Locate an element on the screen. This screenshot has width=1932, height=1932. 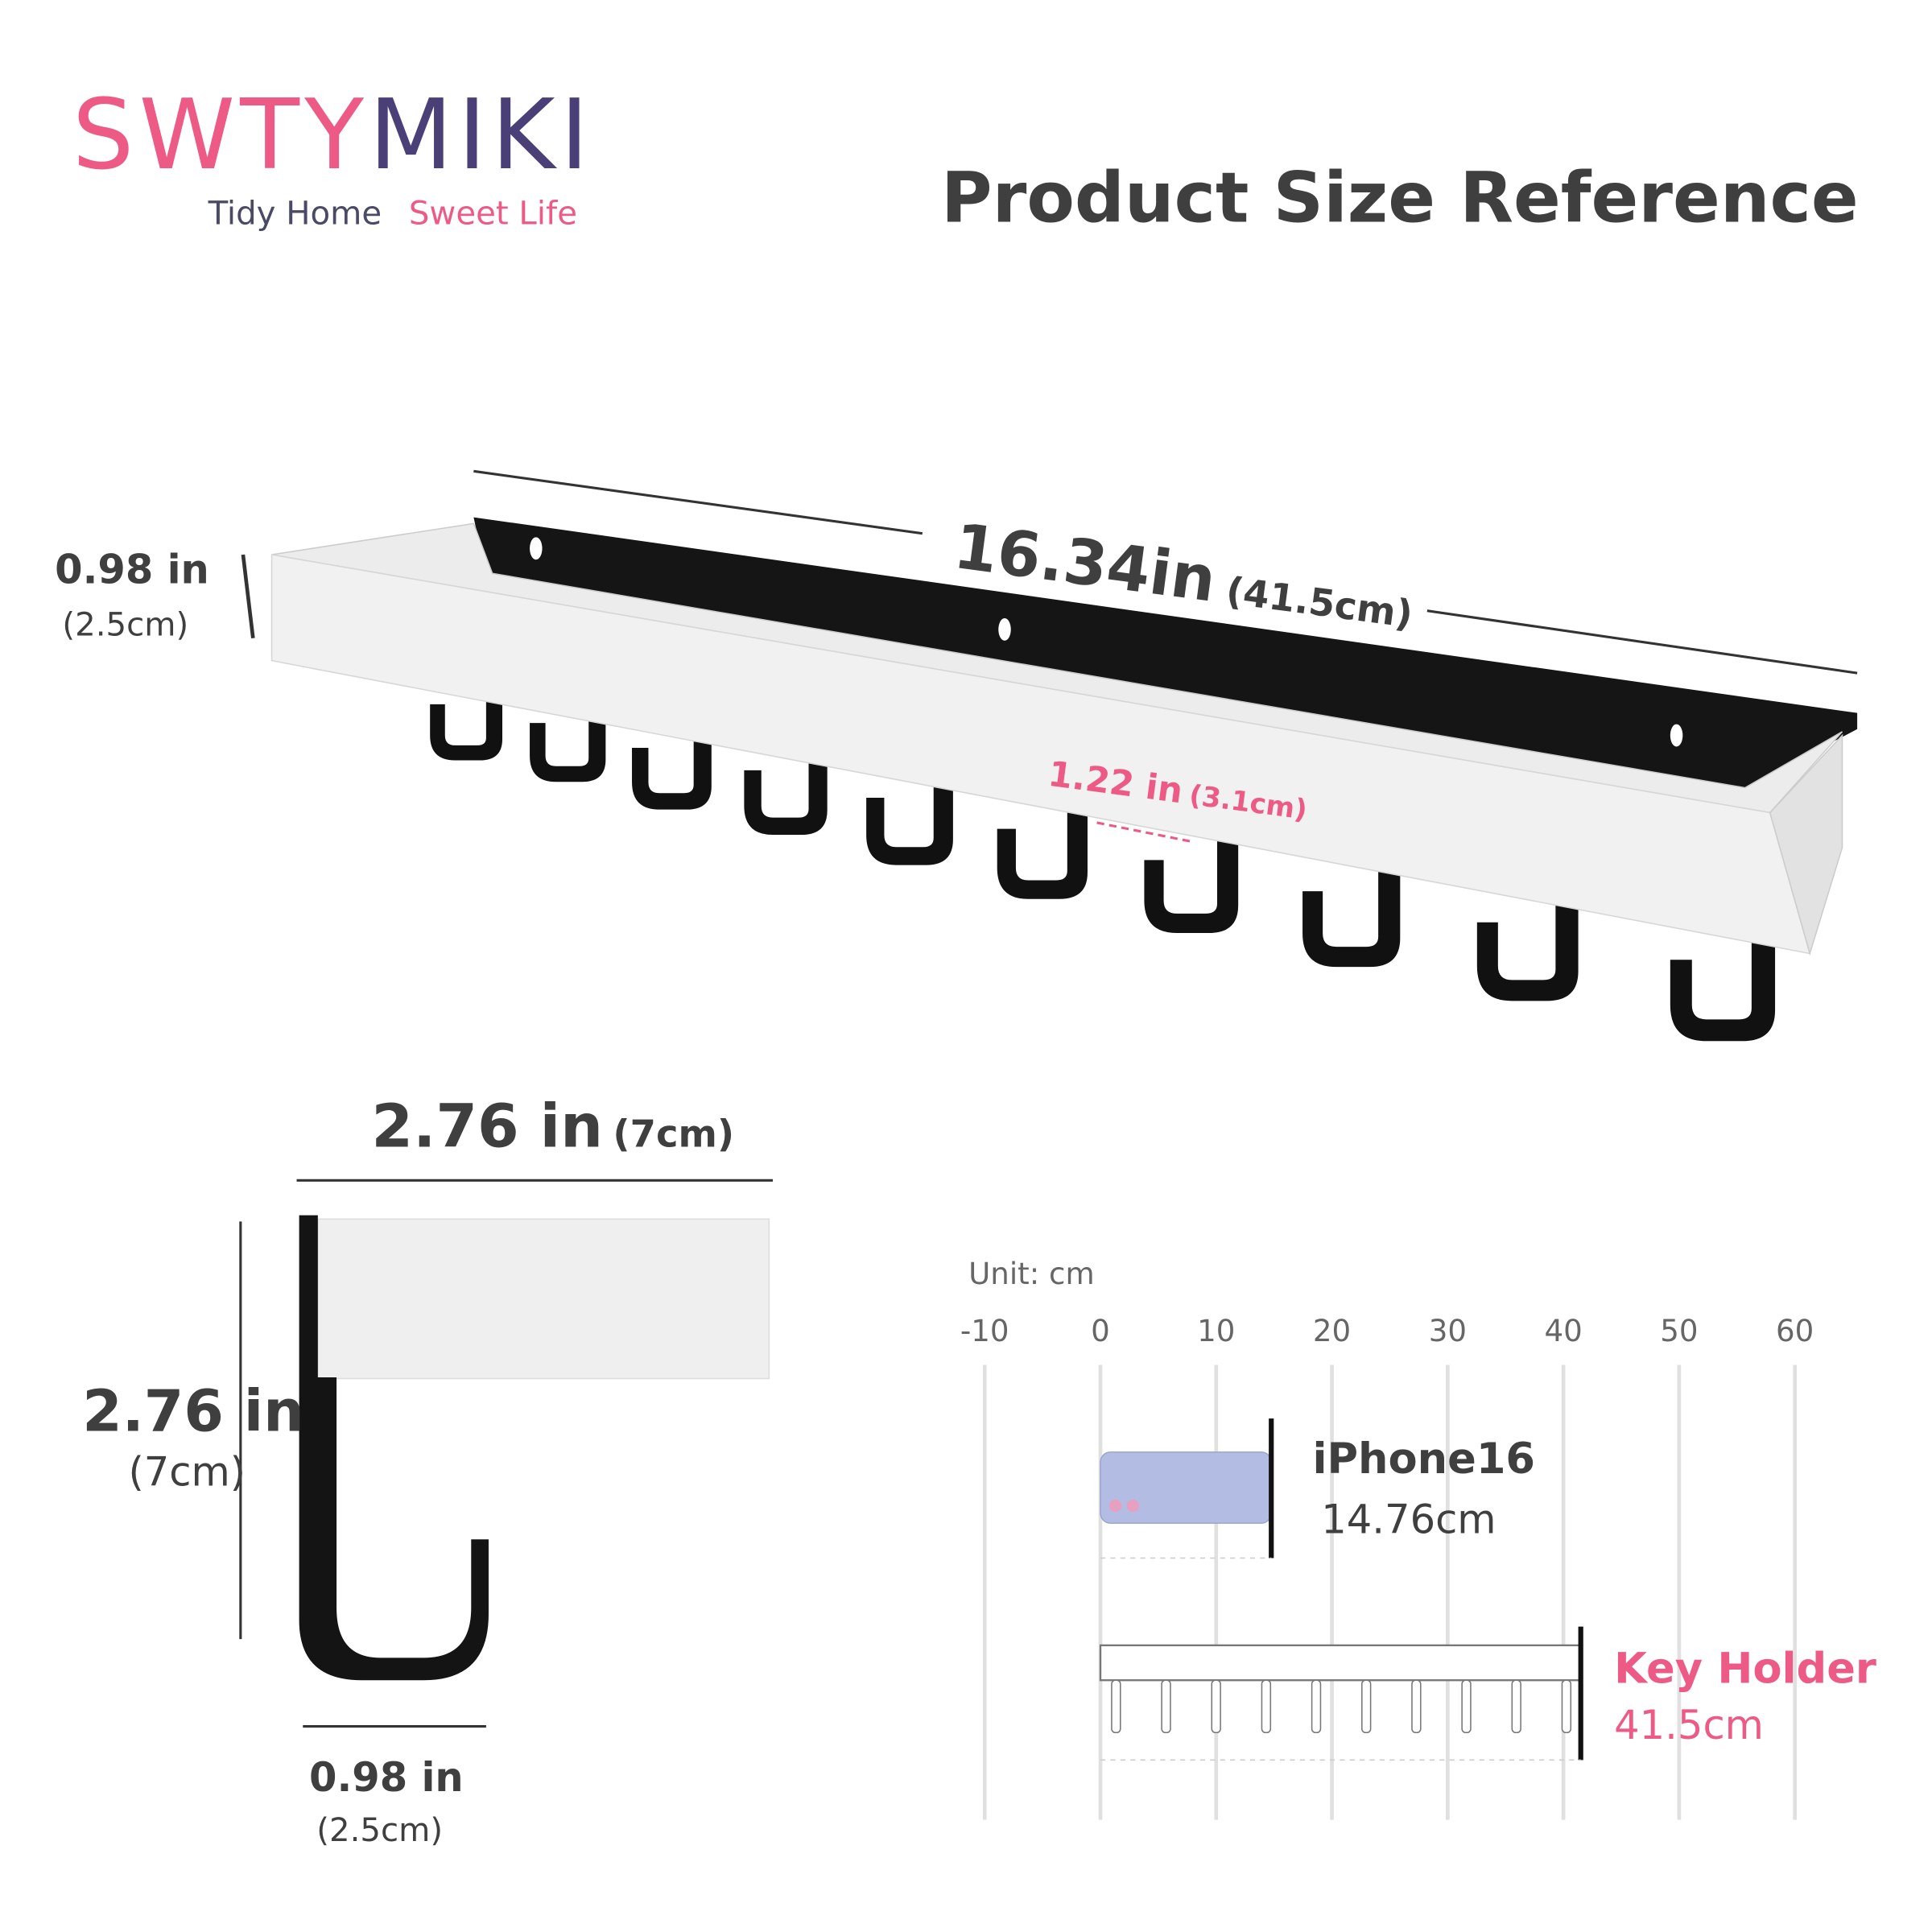
hook-width-metric-label: (2.5cm) is located at coordinates (379, 1830).